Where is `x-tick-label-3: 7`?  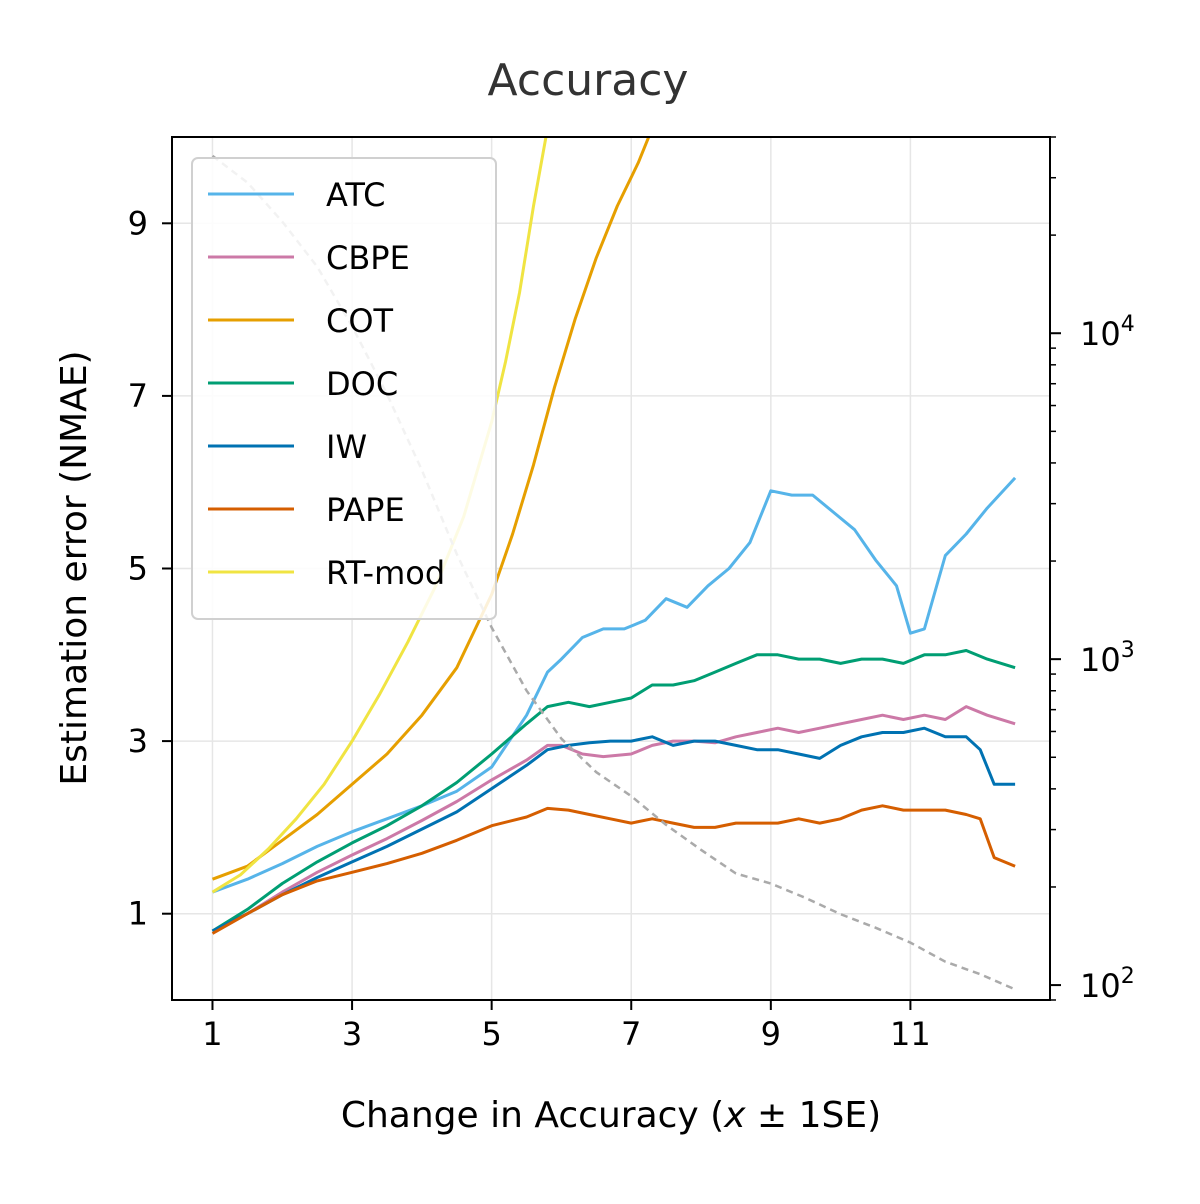 x-tick-label-3: 7 is located at coordinates (631, 1034).